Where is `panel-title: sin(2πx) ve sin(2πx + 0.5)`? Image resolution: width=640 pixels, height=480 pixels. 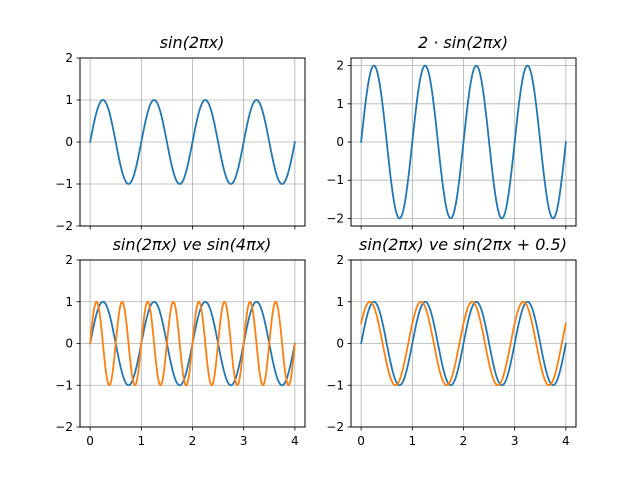 panel-title: sin(2πx) ve sin(2πx + 0.5) is located at coordinates (463, 244).